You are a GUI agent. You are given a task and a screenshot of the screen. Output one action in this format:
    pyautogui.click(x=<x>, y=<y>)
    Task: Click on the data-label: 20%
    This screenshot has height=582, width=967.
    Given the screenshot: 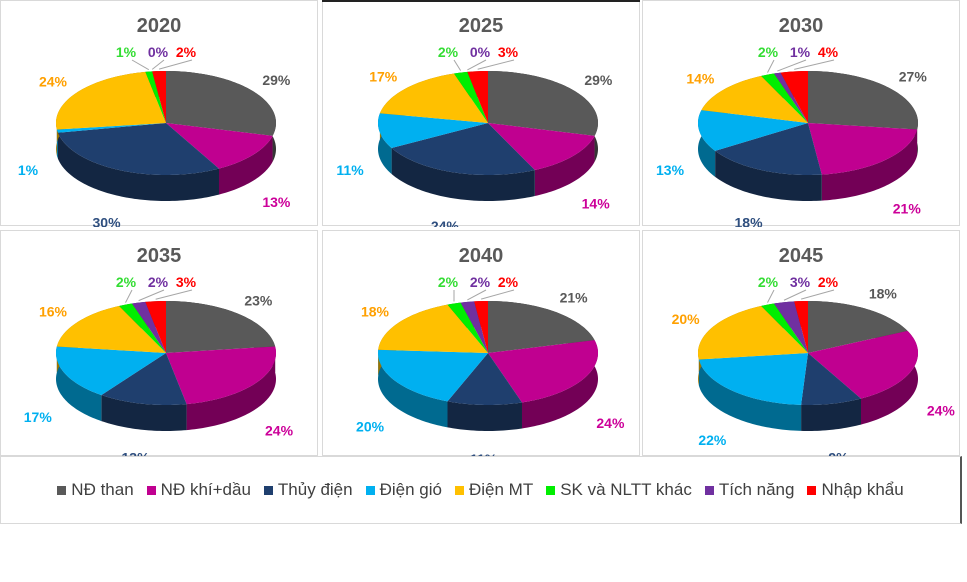 What is the action you would take?
    pyautogui.click(x=686, y=319)
    